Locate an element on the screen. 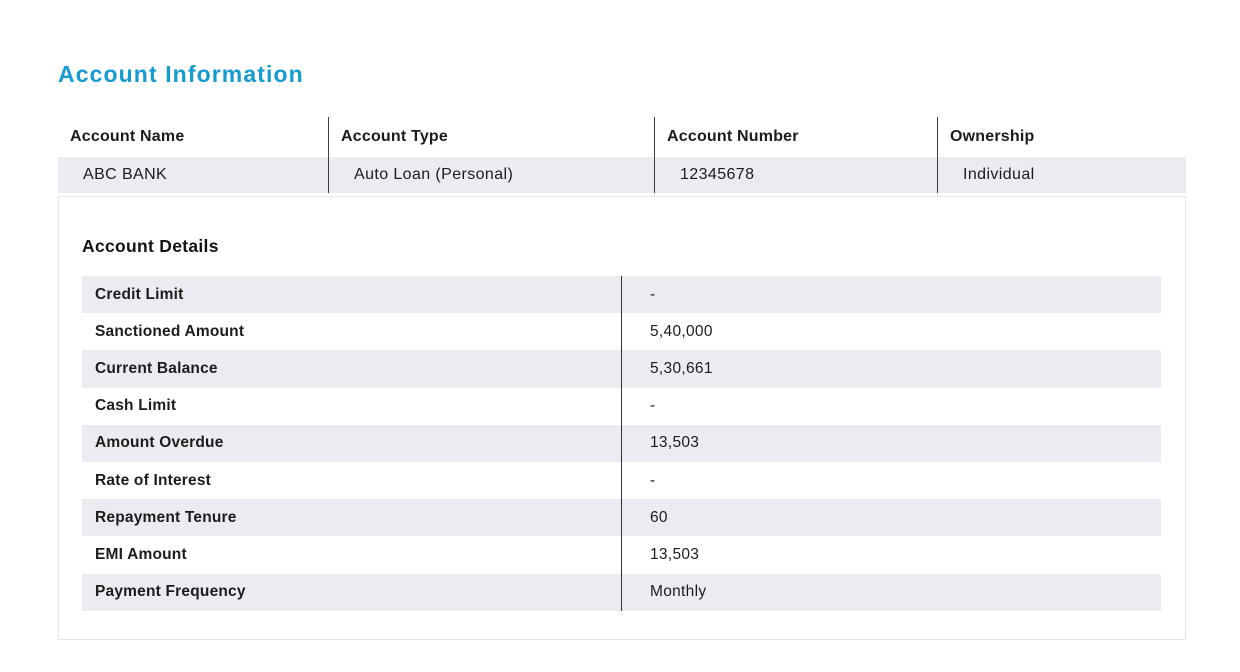 The width and height of the screenshot is (1240, 672). detail-row-repayment-tenure: Repayment Tenure 60 is located at coordinates (621, 518).